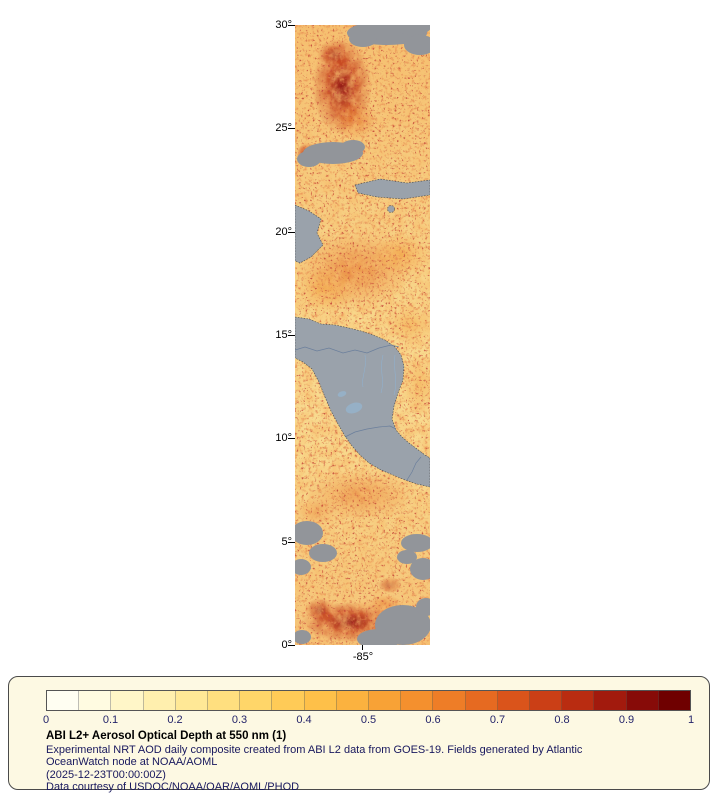  What do you see at coordinates (283, 128) in the screenshot?
I see `y-axis-label: 25°` at bounding box center [283, 128].